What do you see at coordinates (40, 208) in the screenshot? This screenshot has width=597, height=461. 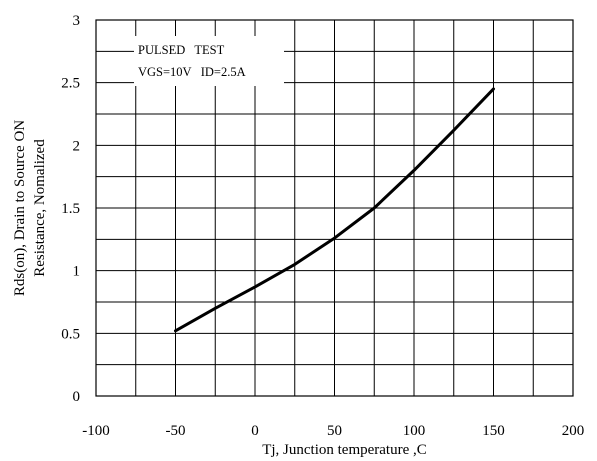 I see `y-axis-label-line-2: Resistance, Nomalized` at bounding box center [40, 208].